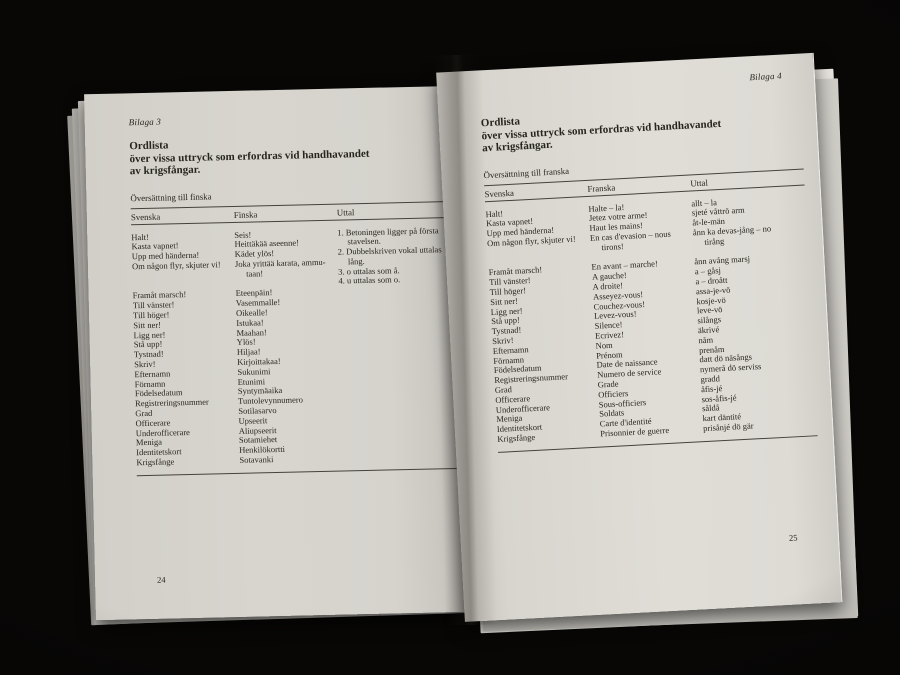 The width and height of the screenshot is (900, 675). I want to click on cell-finska: Joka yrittää karata, ammu-taan!, so click(280, 267).